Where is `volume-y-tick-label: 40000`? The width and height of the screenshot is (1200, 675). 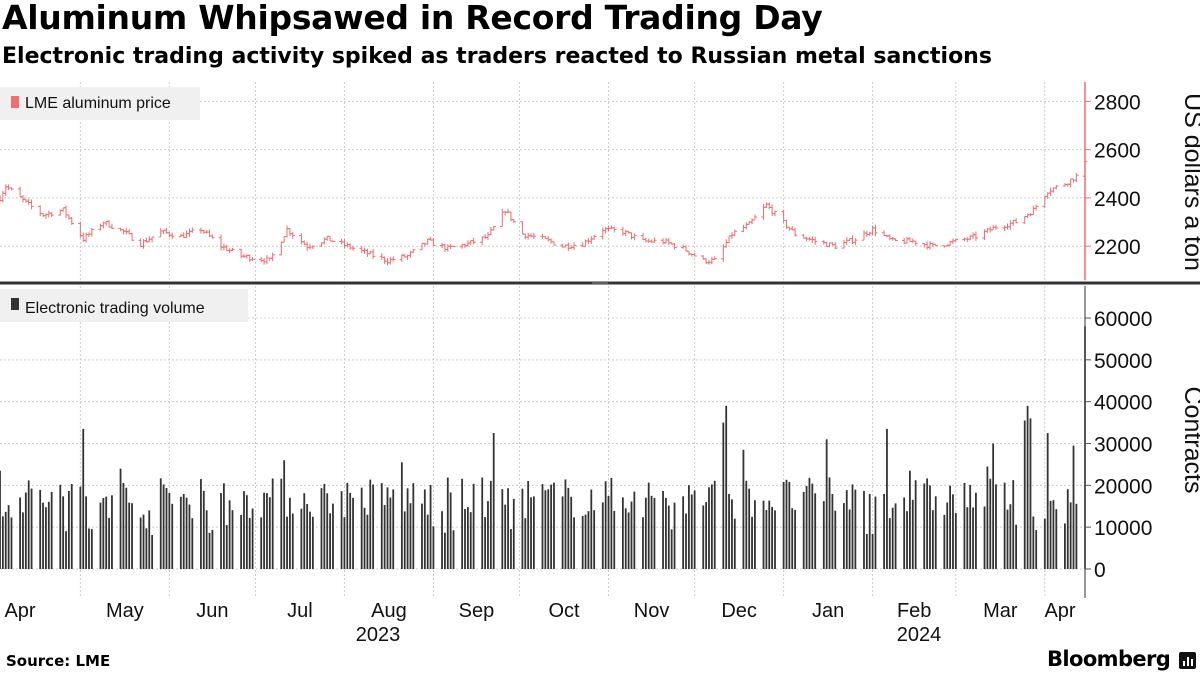
volume-y-tick-label: 40000 is located at coordinates (1123, 403).